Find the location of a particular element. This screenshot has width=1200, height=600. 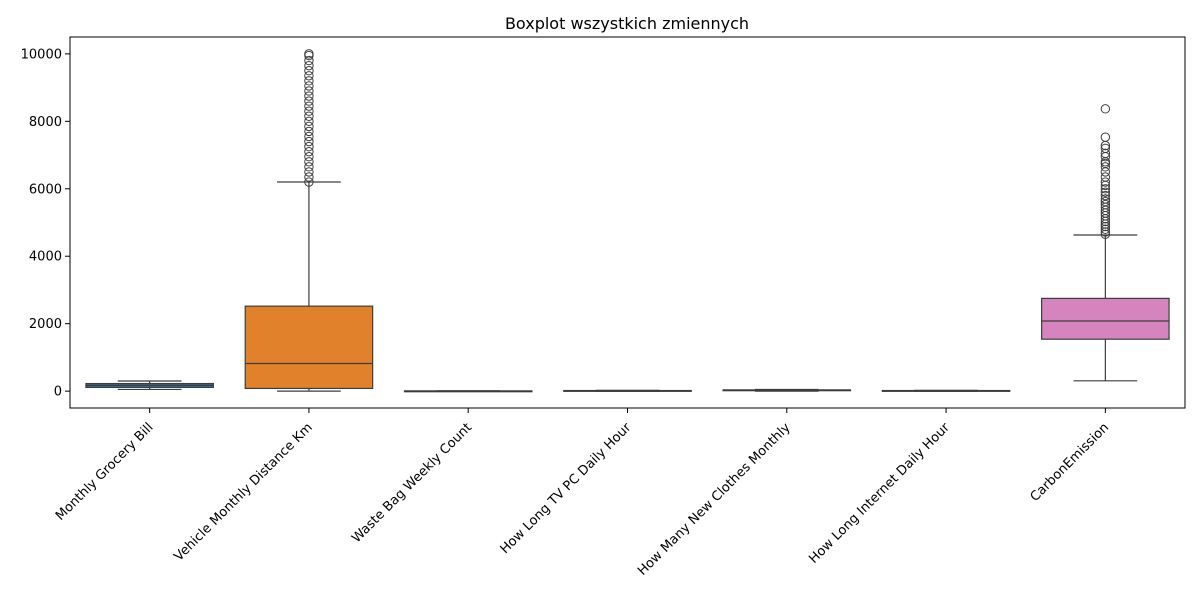

y-tick-label: 6000 is located at coordinates (45, 189).